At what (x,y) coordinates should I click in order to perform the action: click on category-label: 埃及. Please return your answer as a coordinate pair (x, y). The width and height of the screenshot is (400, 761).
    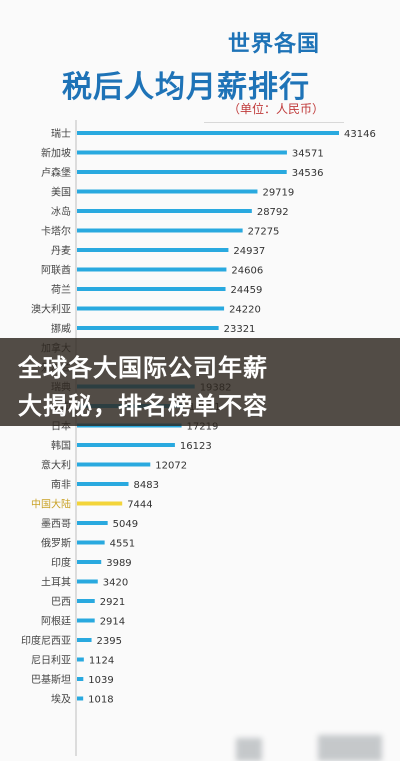
    Looking at the image, I should click on (61, 699).